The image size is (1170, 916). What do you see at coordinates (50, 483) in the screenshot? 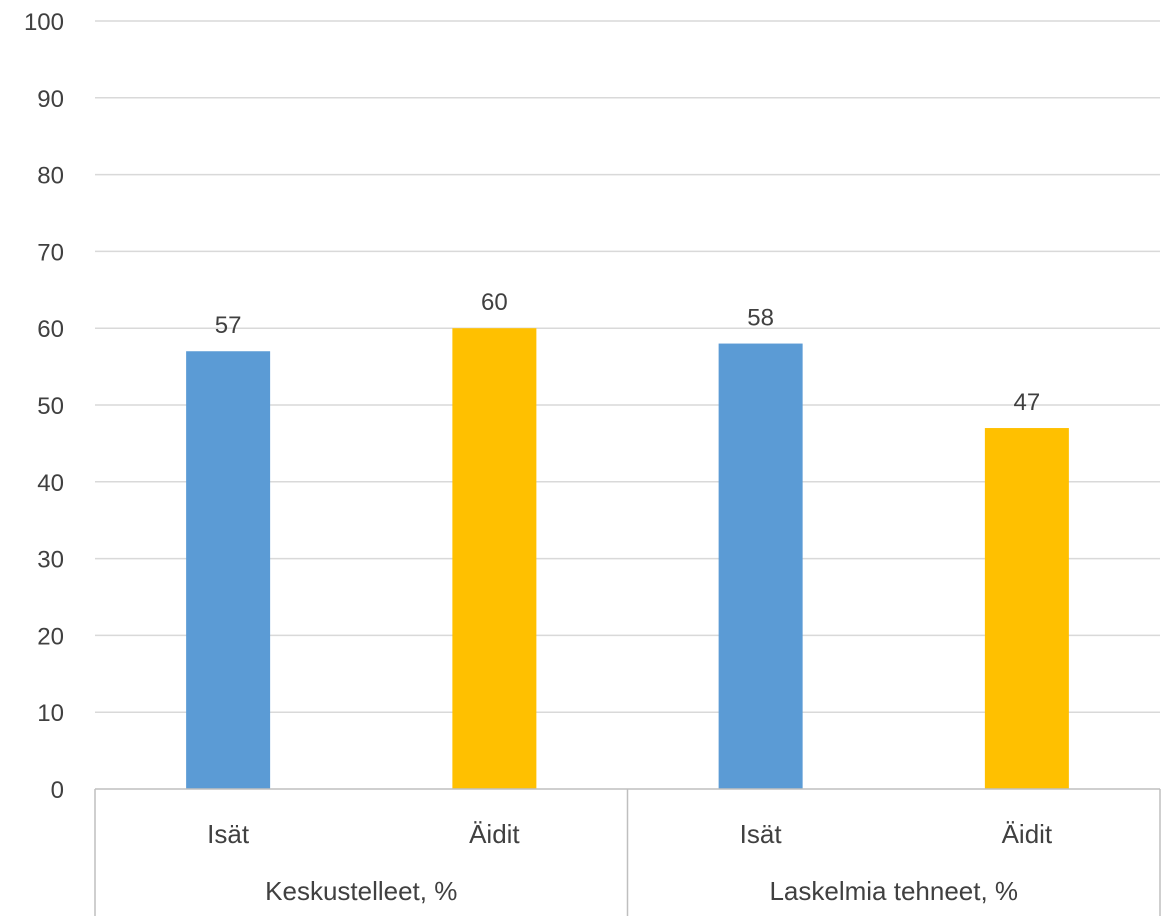
I see `y-tick-label: 40` at bounding box center [50, 483].